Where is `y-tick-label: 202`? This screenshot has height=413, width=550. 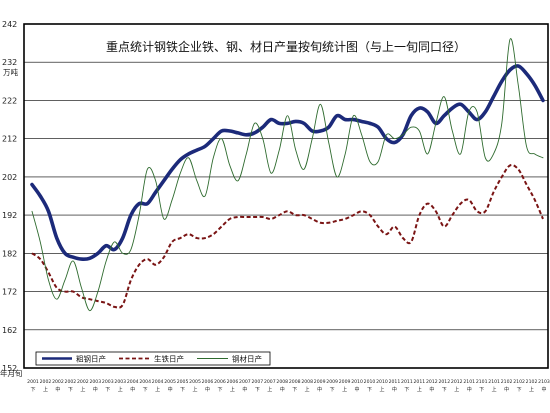
y-tick-label: 202 is located at coordinates (9, 177).